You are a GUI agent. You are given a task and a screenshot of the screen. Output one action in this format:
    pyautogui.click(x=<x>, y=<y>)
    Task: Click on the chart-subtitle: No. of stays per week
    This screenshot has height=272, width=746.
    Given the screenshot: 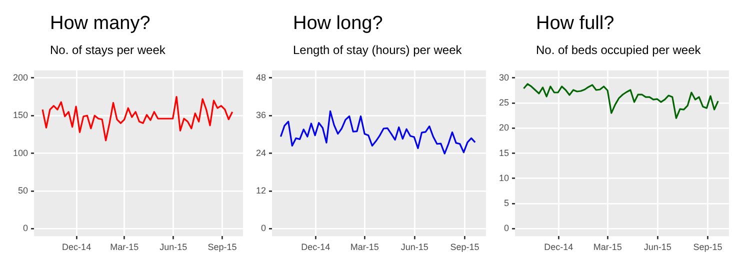 What is the action you would take?
    pyautogui.click(x=107, y=50)
    